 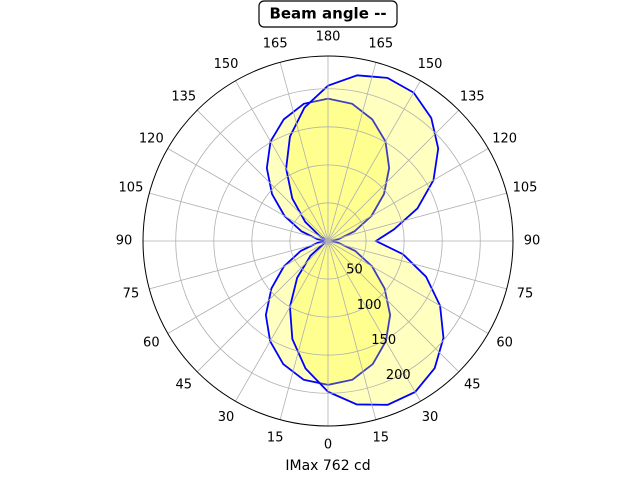 I want to click on theta-tick-label: 0, so click(x=328, y=445).